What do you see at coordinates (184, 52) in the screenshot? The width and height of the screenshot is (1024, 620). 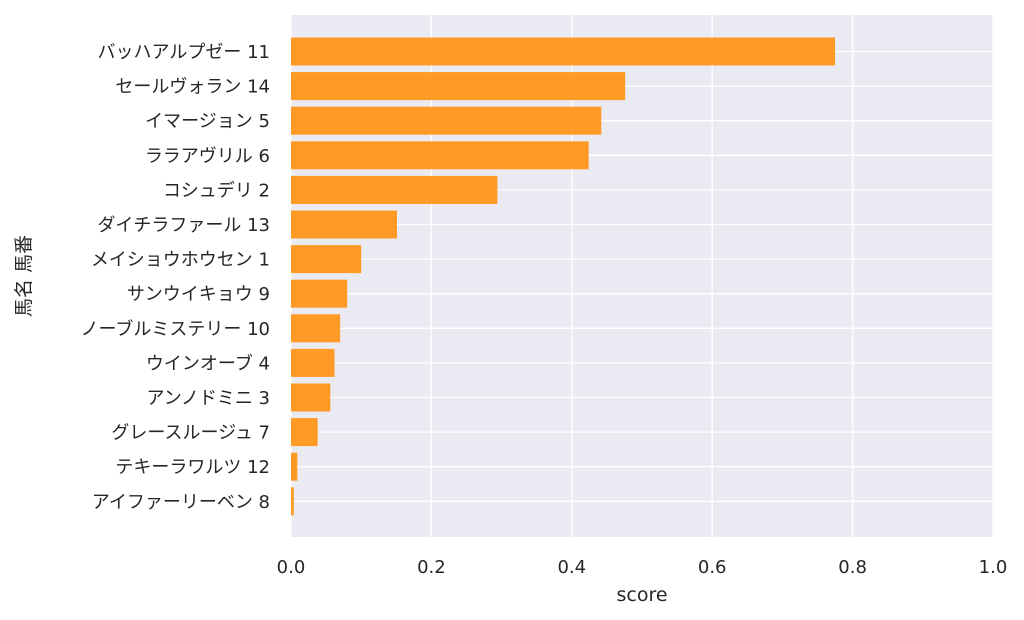 I see `y-category-label: バッハアルプゼー 11` at bounding box center [184, 52].